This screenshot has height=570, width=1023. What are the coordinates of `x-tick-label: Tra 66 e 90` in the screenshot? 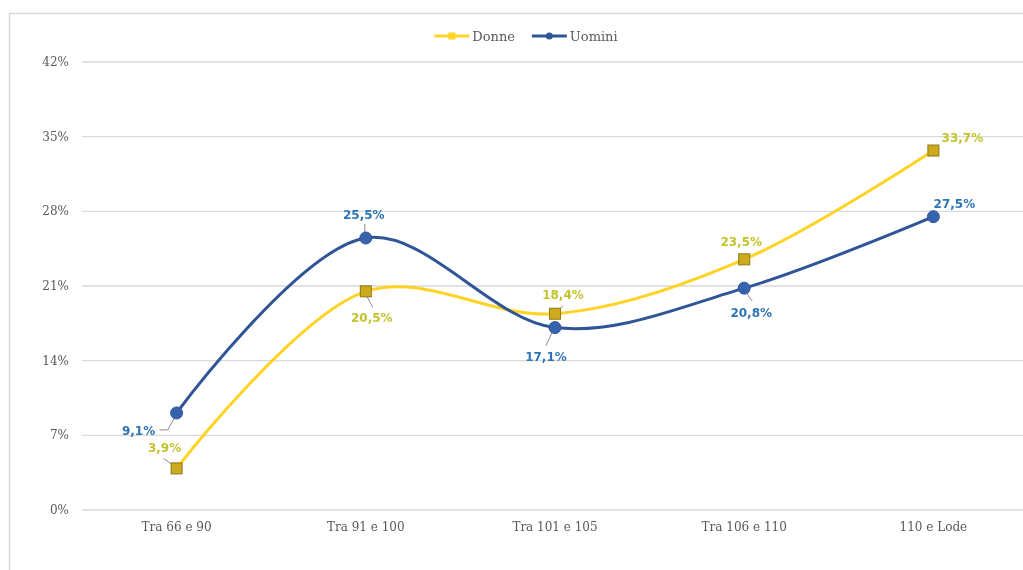 It's located at (176, 527).